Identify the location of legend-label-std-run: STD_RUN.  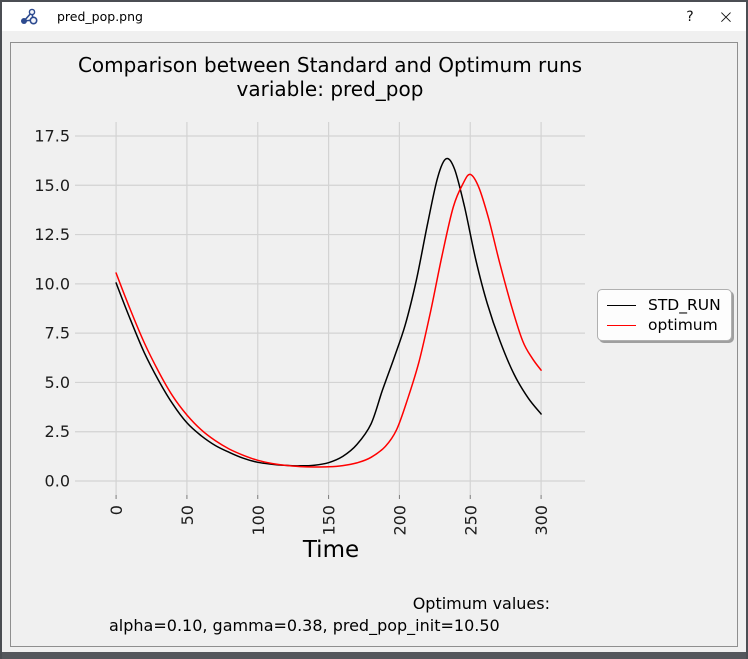
(684, 305).